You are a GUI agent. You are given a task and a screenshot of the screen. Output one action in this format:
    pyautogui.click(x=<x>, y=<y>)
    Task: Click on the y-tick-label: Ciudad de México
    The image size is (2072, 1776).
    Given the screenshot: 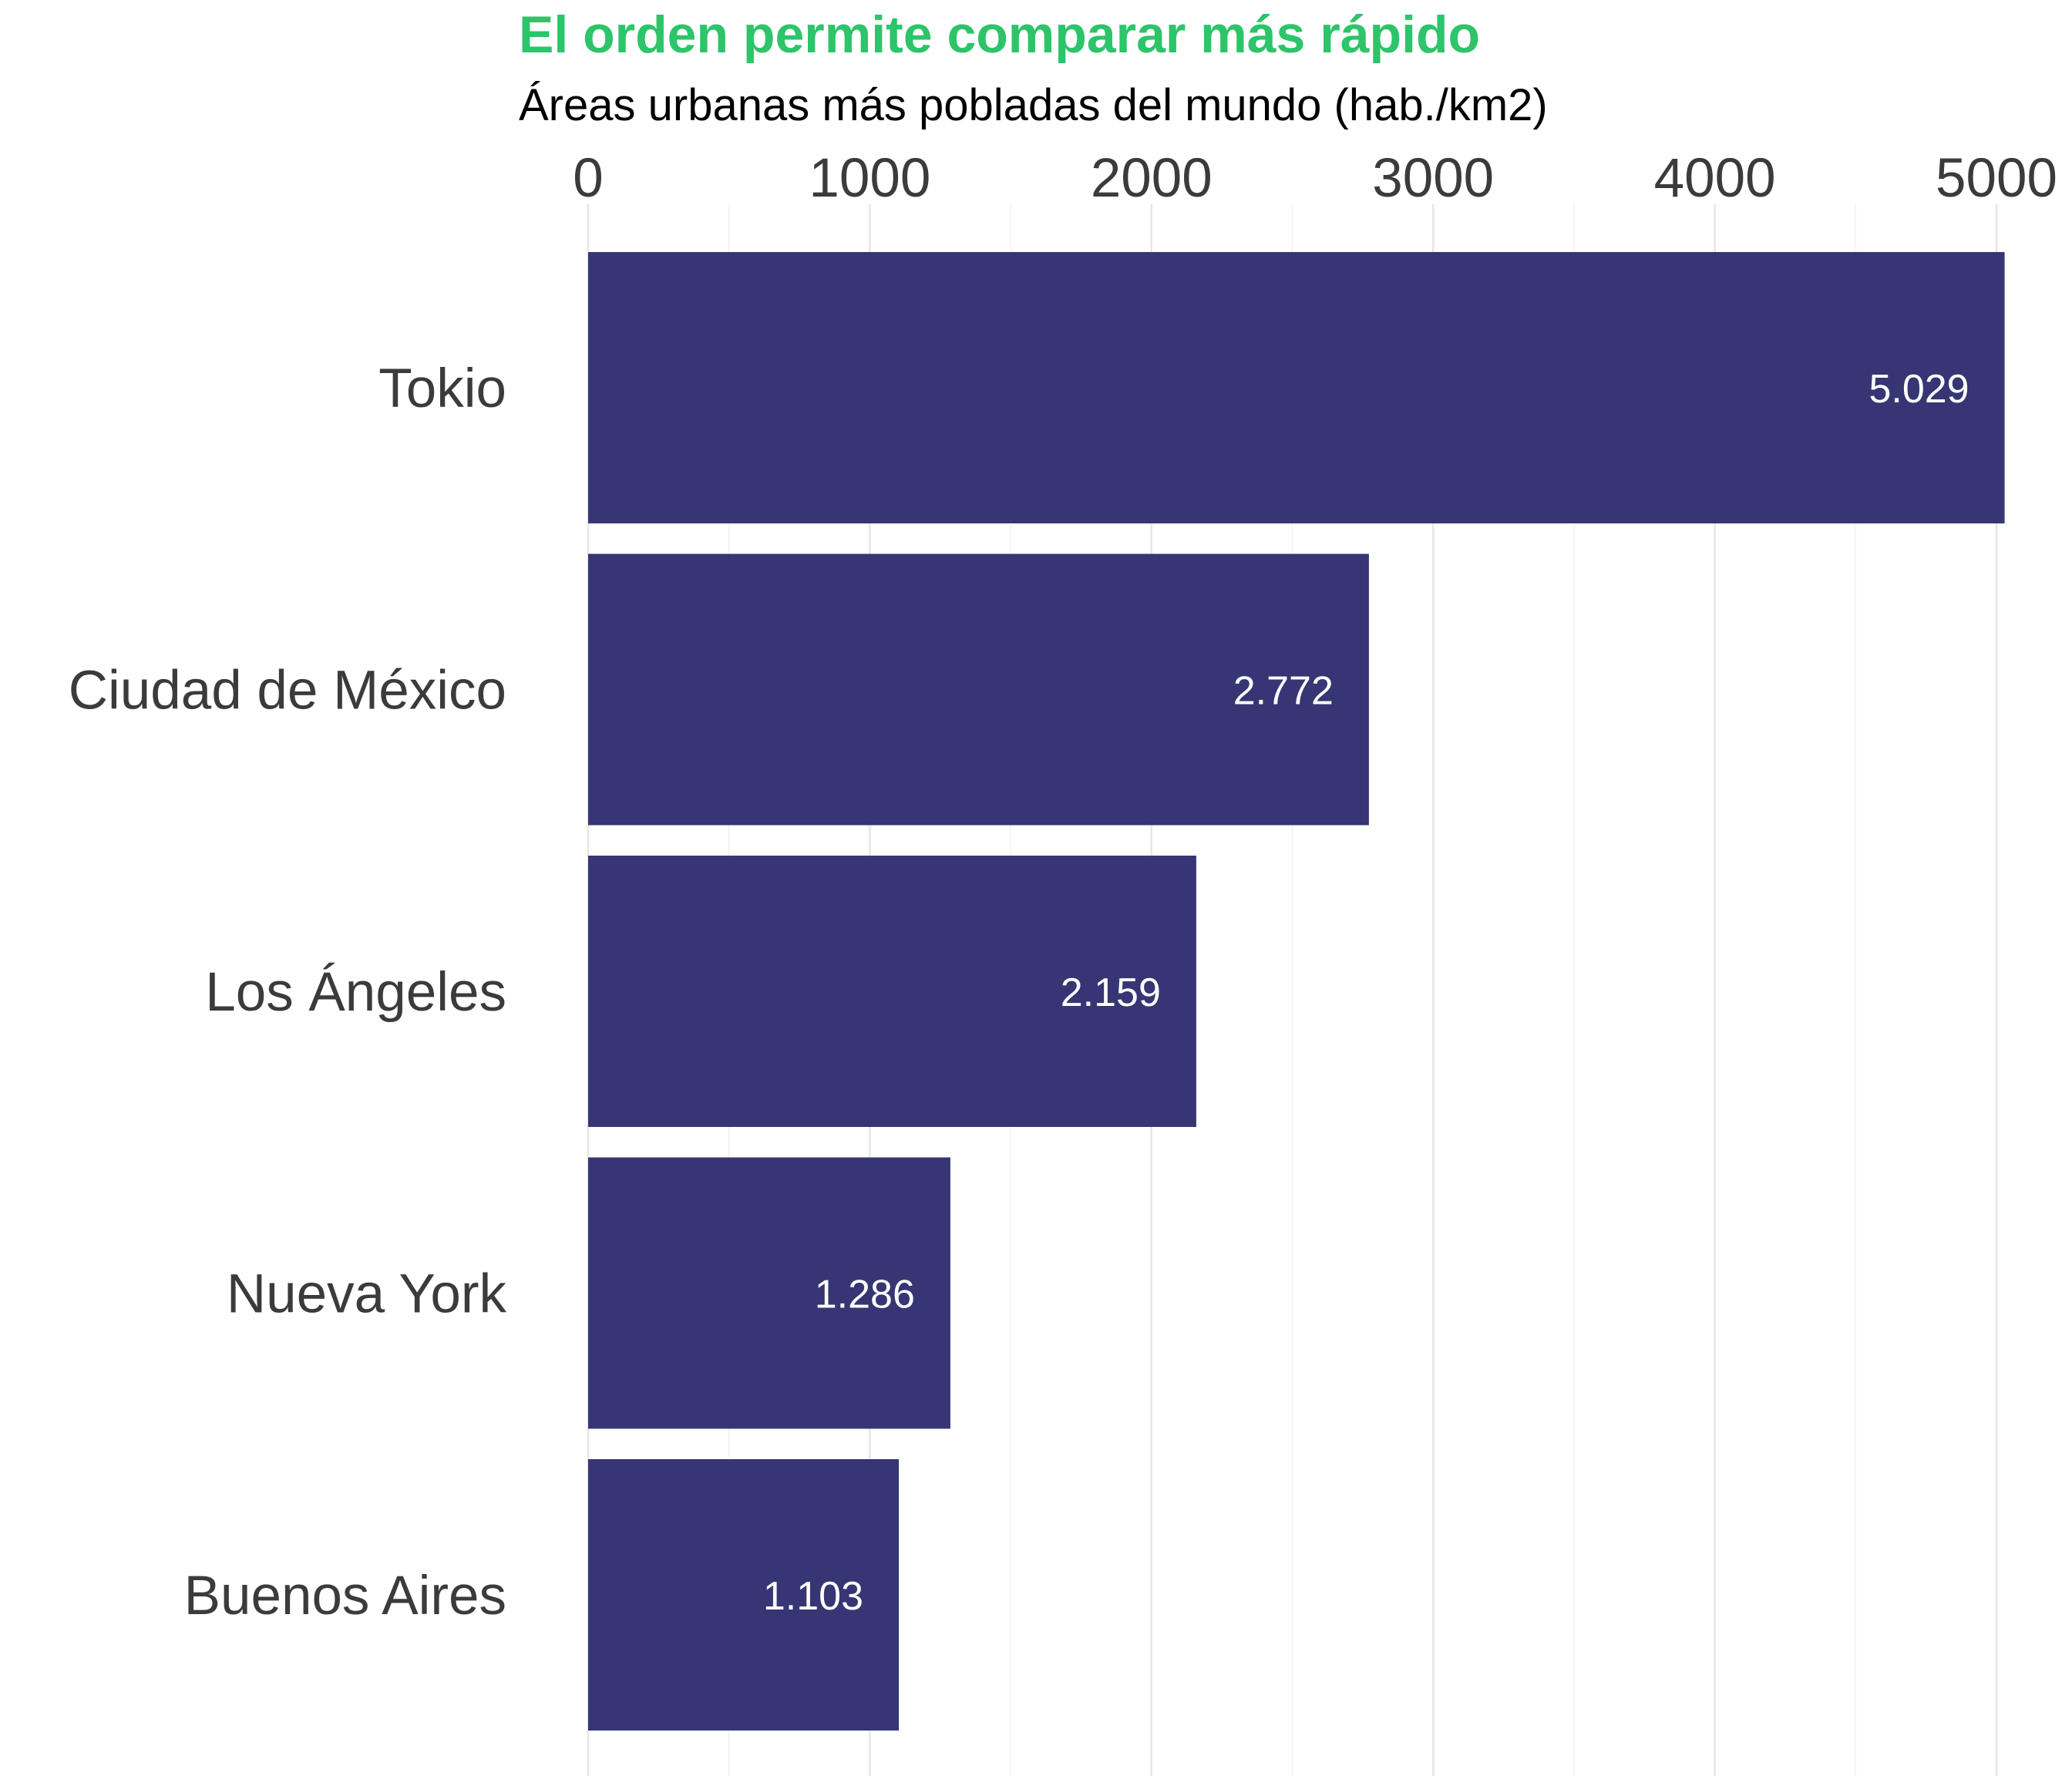 What is the action you would take?
    pyautogui.click(x=287, y=692)
    